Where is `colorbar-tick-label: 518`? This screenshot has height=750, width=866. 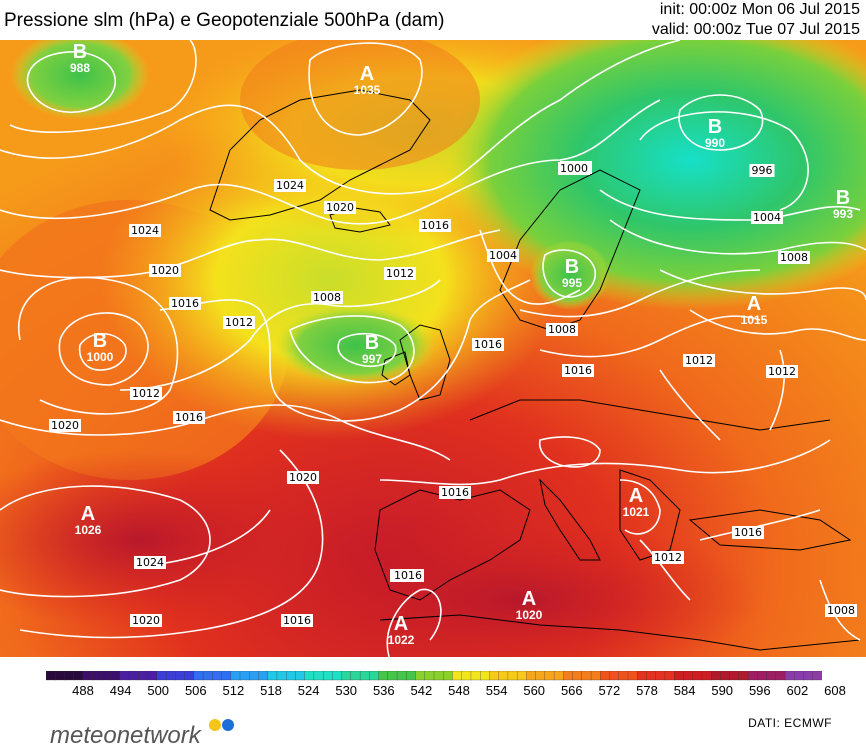 colorbar-tick-label: 518 is located at coordinates (271, 690).